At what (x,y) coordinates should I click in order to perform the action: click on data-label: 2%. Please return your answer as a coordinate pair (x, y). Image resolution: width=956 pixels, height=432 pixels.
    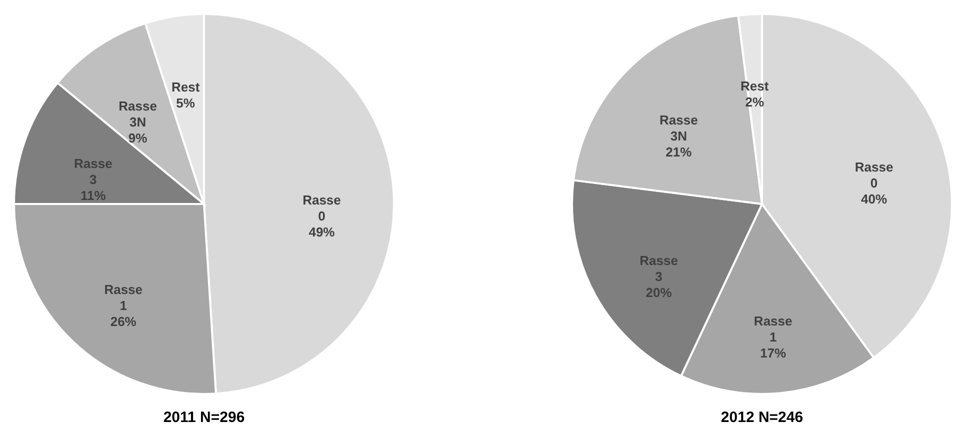
    Looking at the image, I should click on (754, 102).